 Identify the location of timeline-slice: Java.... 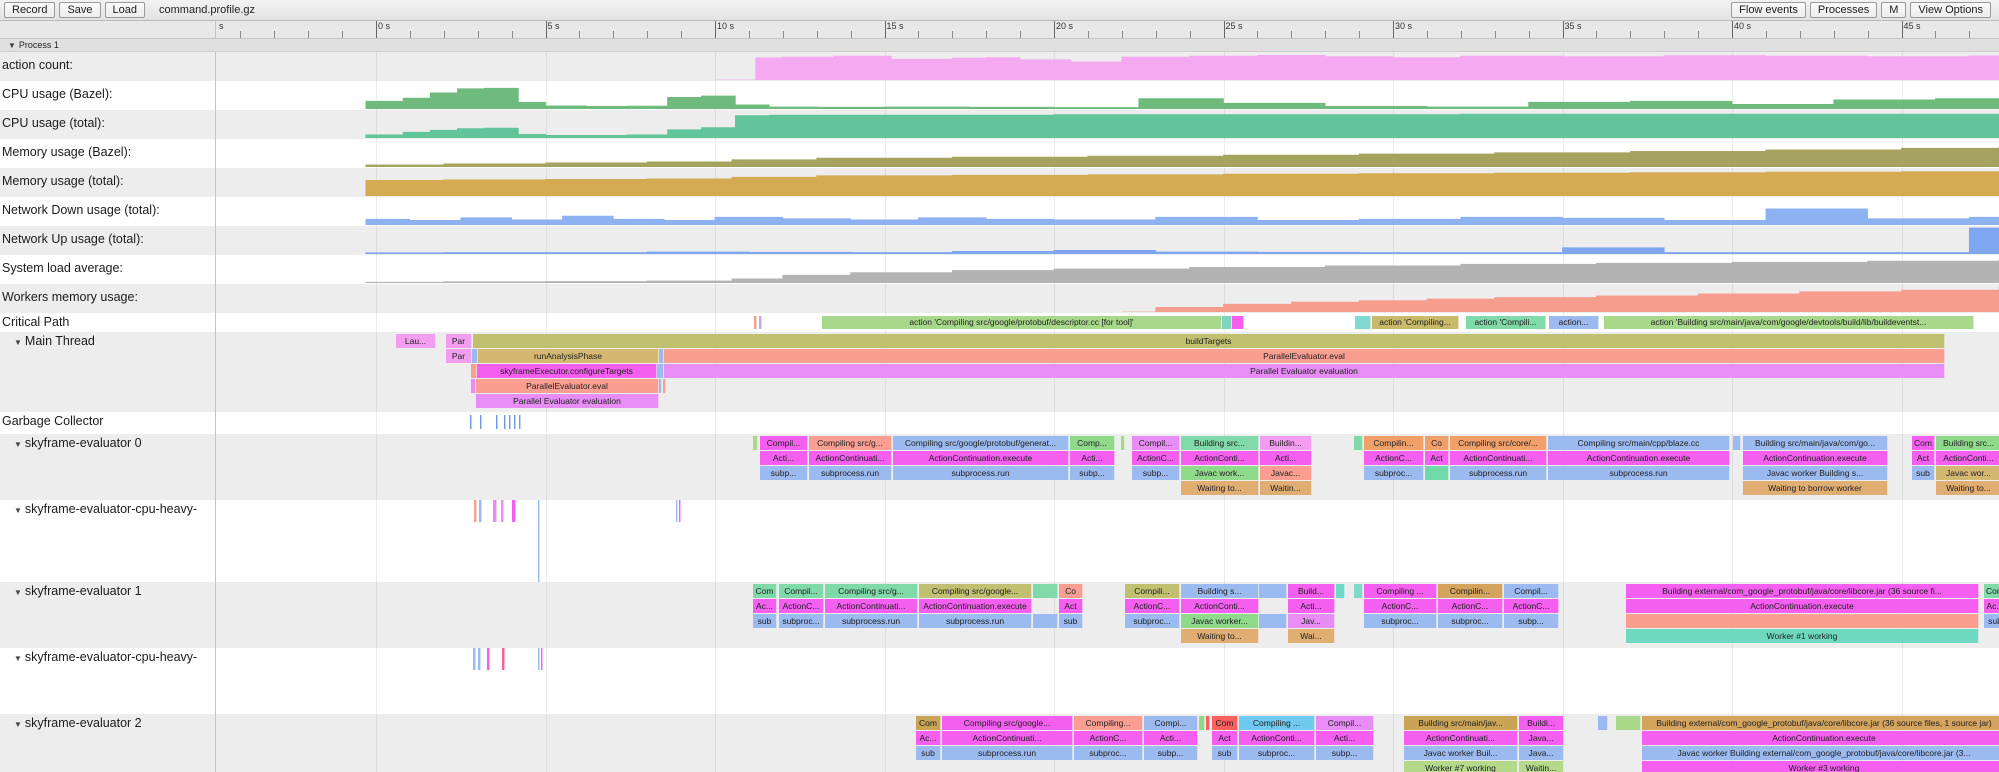
(1541, 738).